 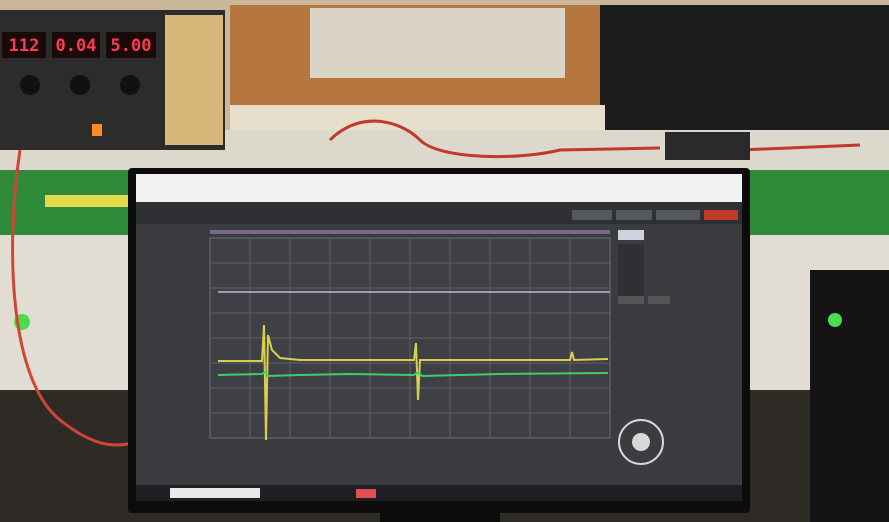 I want to click on display-reading: 112, so click(x=24, y=46).